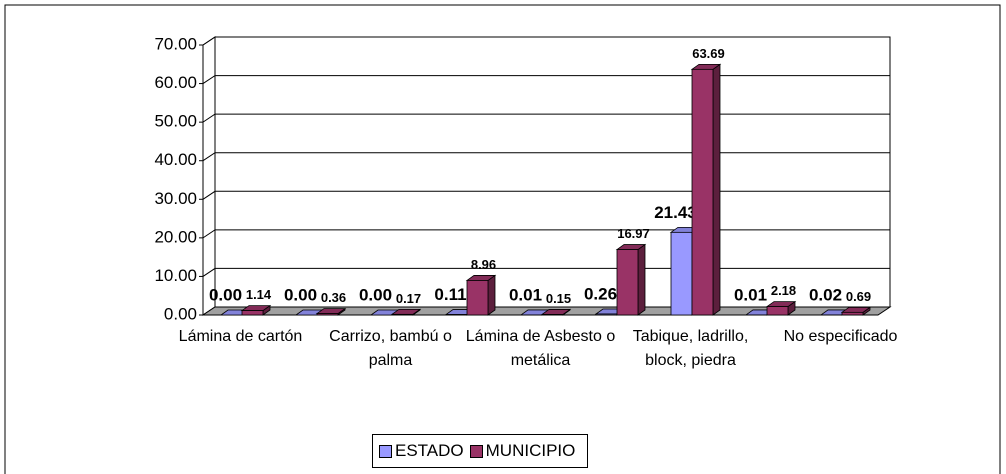  I want to click on y-tick-label: 40.00, so click(175, 159).